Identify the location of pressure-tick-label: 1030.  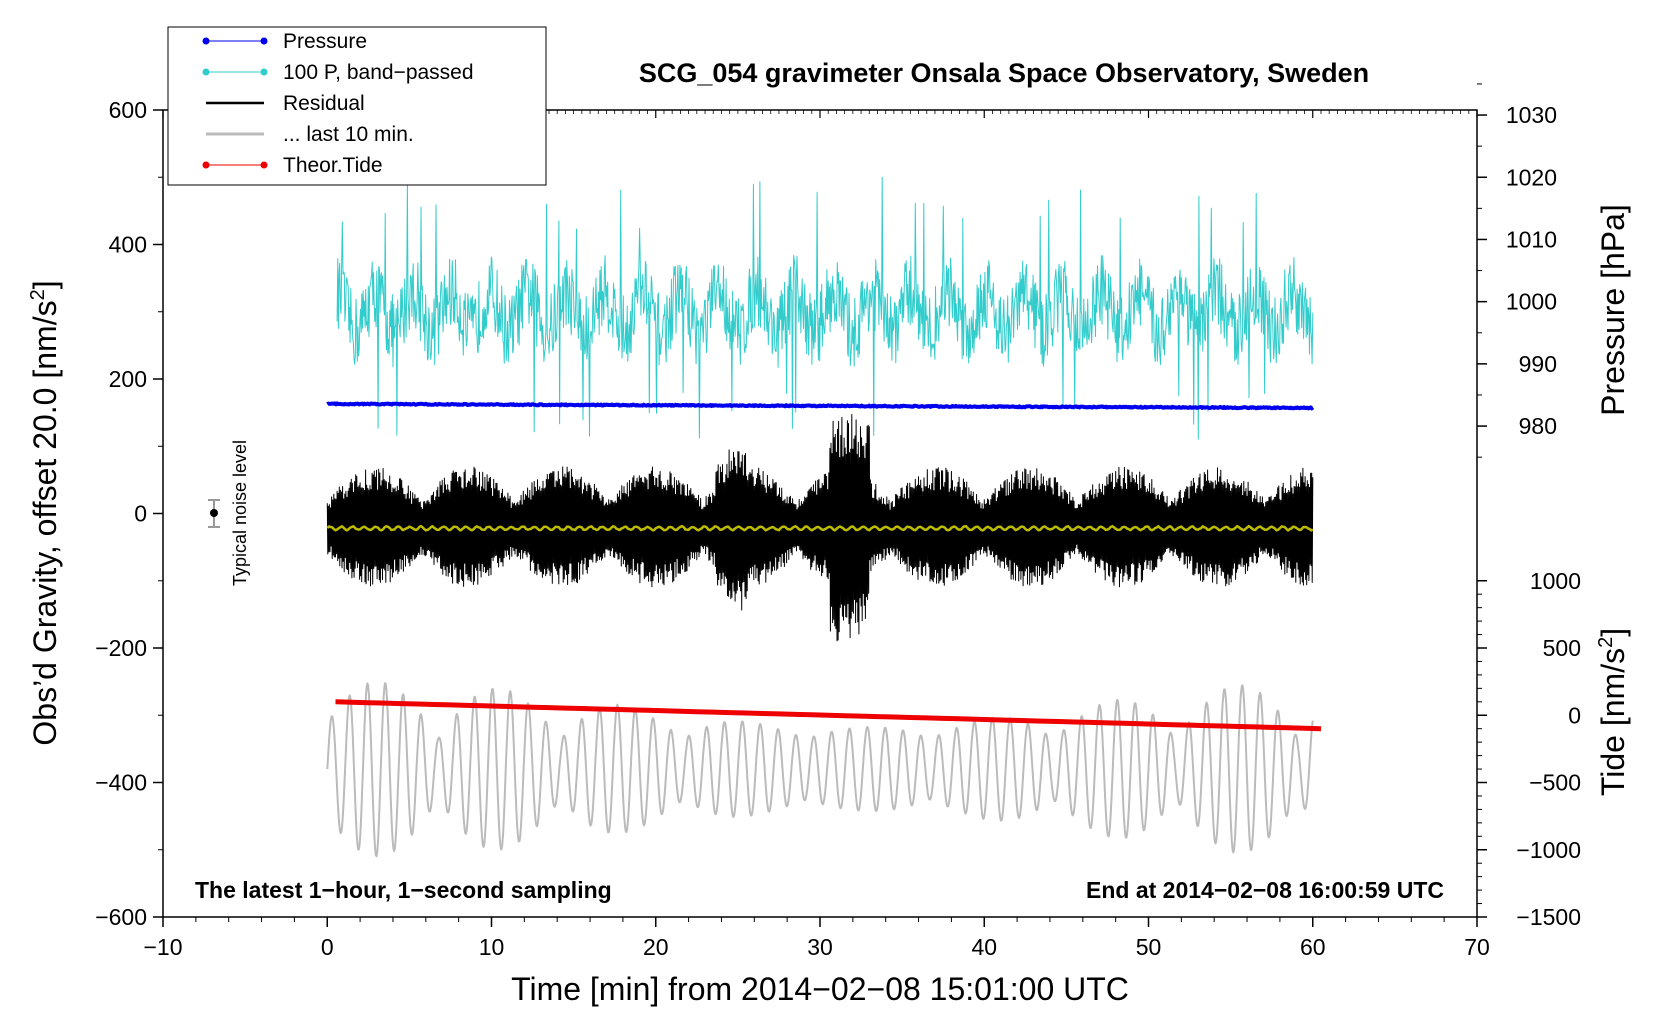
(1531, 115).